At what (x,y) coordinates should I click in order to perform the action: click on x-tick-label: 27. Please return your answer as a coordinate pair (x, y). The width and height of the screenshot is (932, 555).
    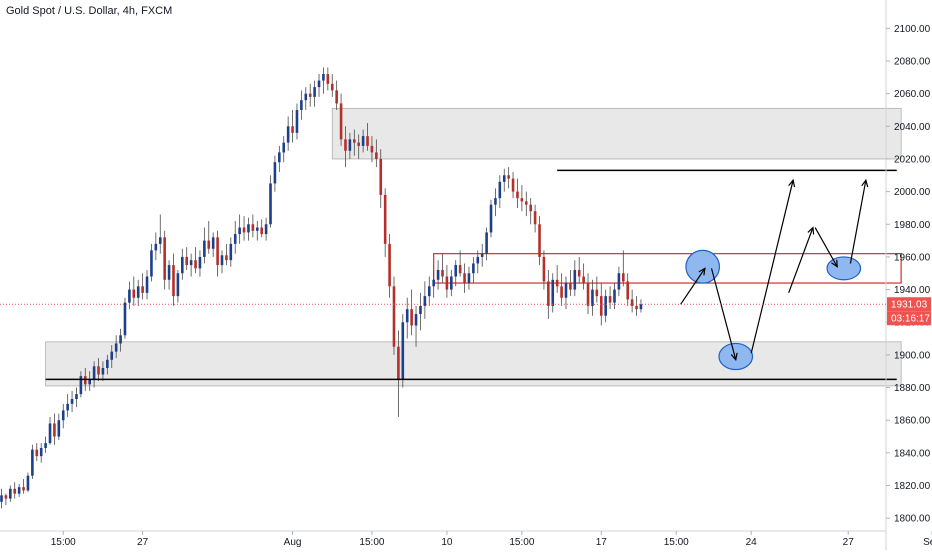
    Looking at the image, I should click on (143, 542).